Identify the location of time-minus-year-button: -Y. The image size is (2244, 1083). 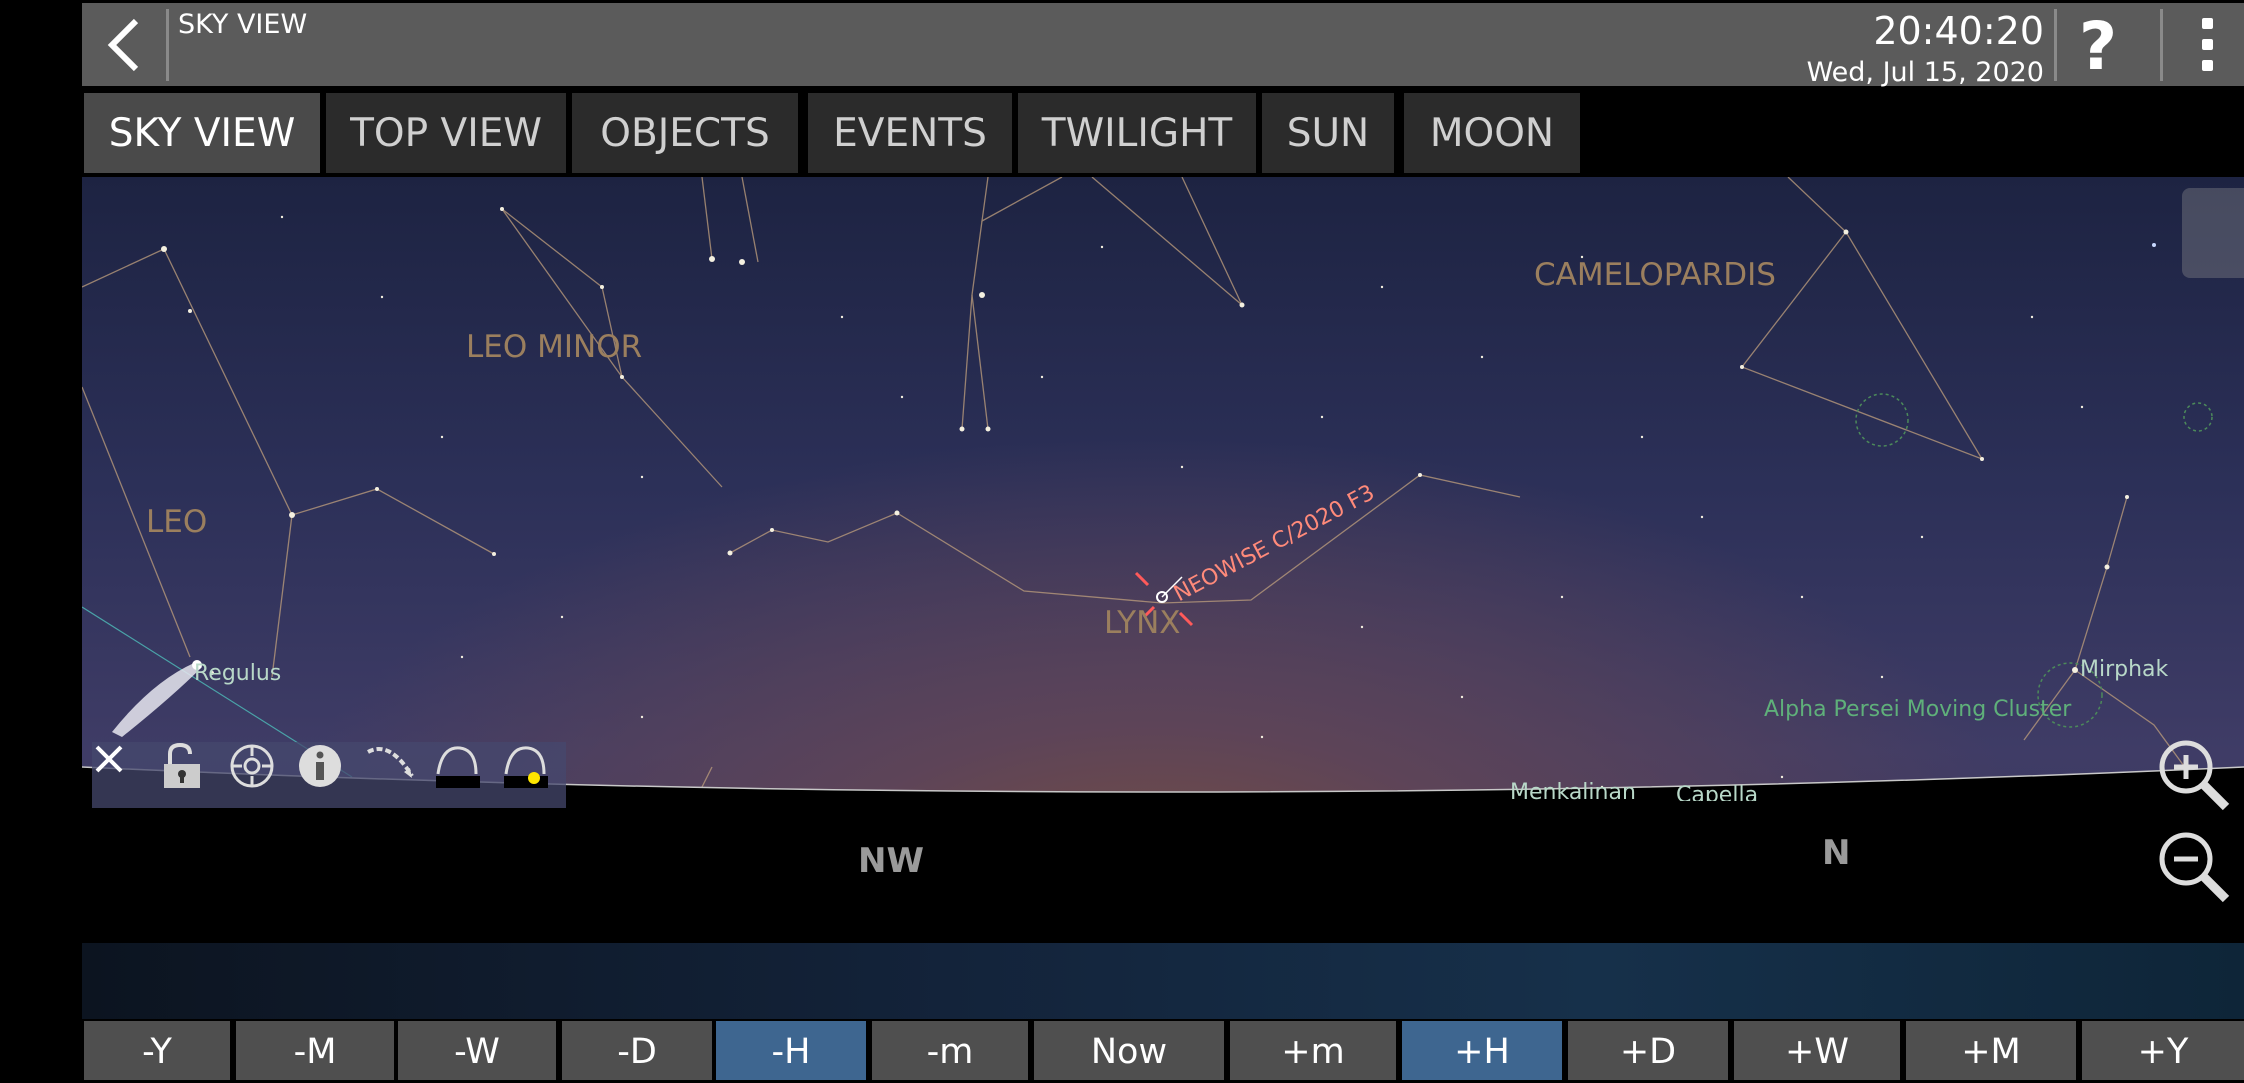
(157, 1050).